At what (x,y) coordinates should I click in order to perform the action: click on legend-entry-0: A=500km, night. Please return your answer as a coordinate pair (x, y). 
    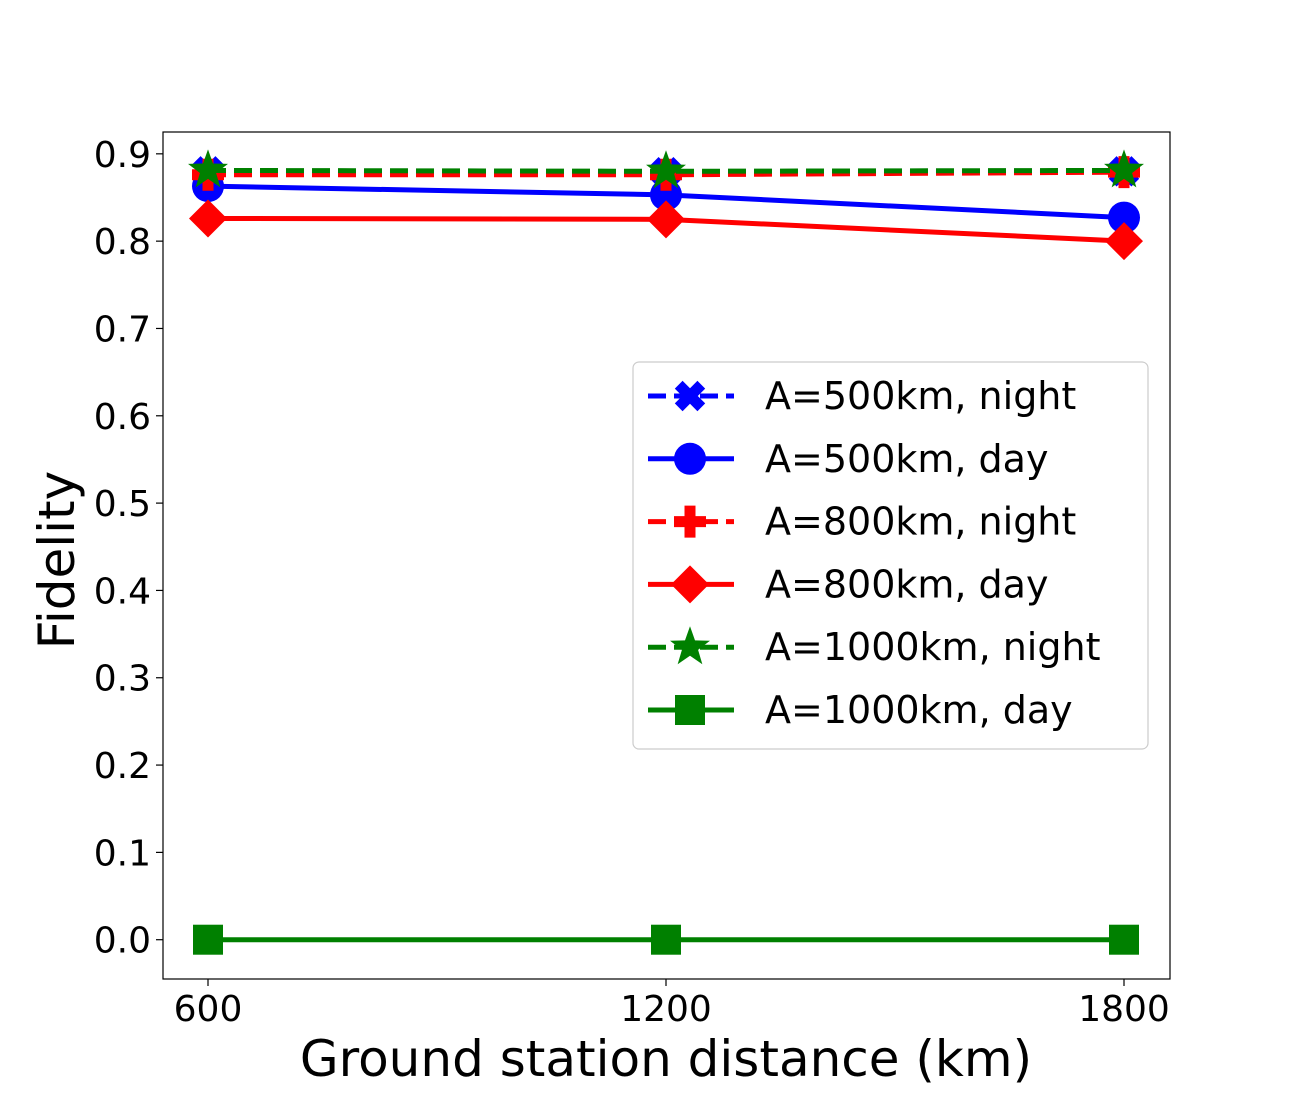
    Looking at the image, I should click on (862, 396).